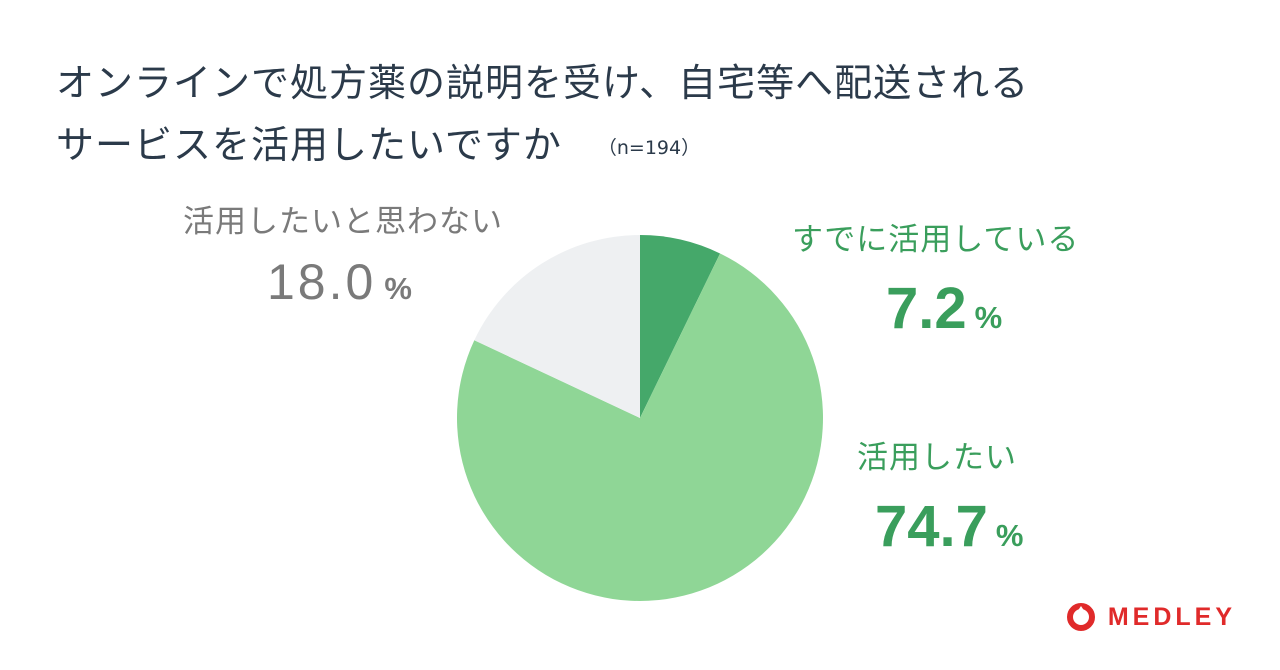 Image resolution: width=1280 pixels, height=670 pixels. Describe the element at coordinates (649, 147) in the screenshot. I see `sample-size: （n=194）` at that location.